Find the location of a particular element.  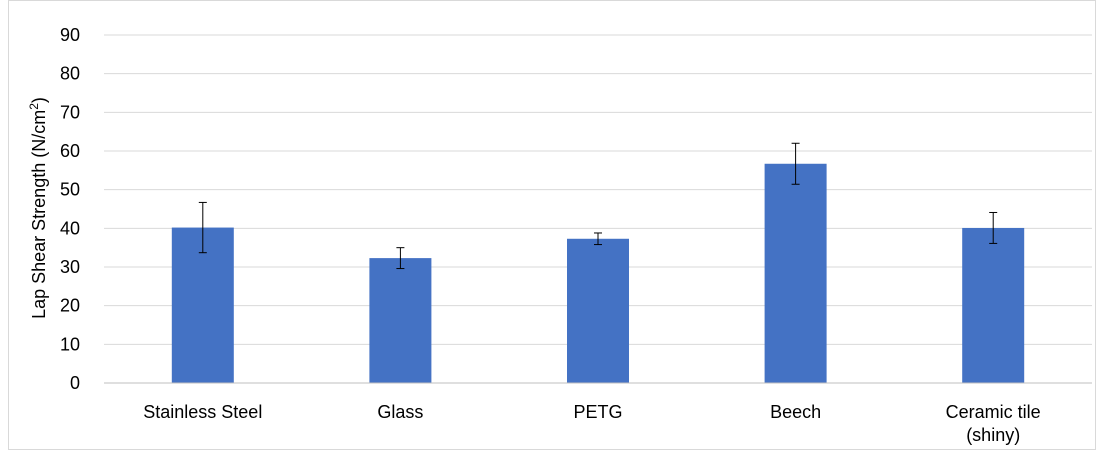

y-axis-title-main: Lap Shear Strength (N/cm is located at coordinates (39, 214).